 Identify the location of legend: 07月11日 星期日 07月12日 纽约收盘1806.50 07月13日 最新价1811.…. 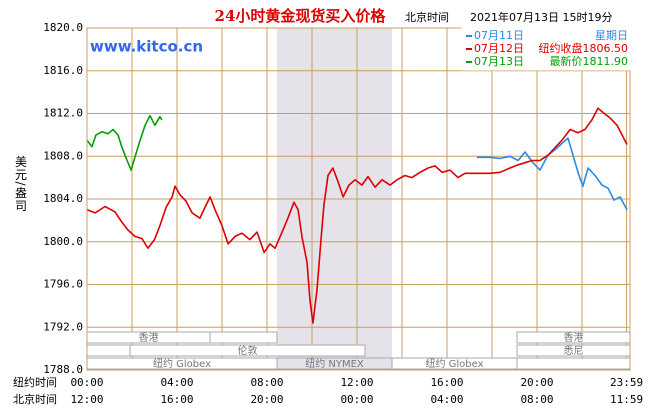
(546, 49).